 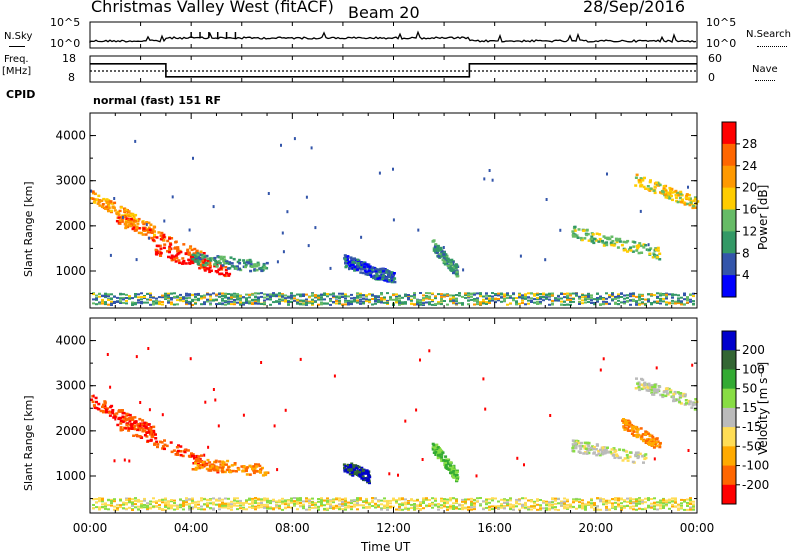 What do you see at coordinates (765, 69) in the screenshot?
I see `nave-label: Nave` at bounding box center [765, 69].